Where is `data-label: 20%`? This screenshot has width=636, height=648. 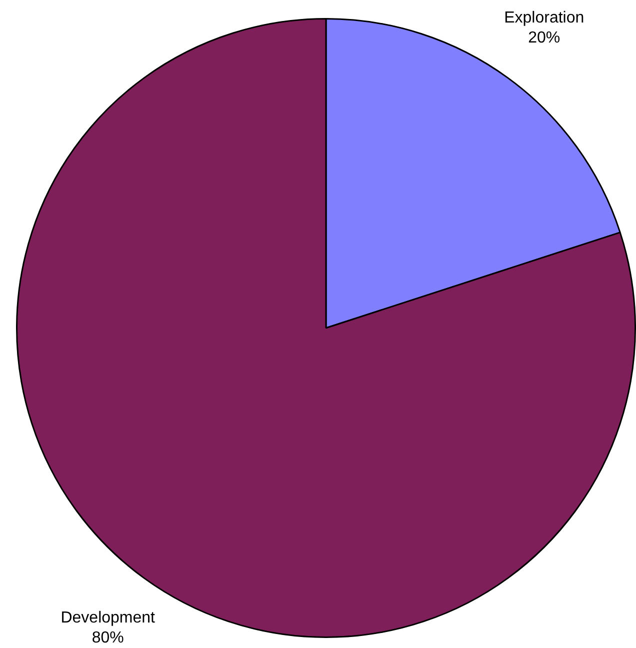 data-label: 20% is located at coordinates (544, 37).